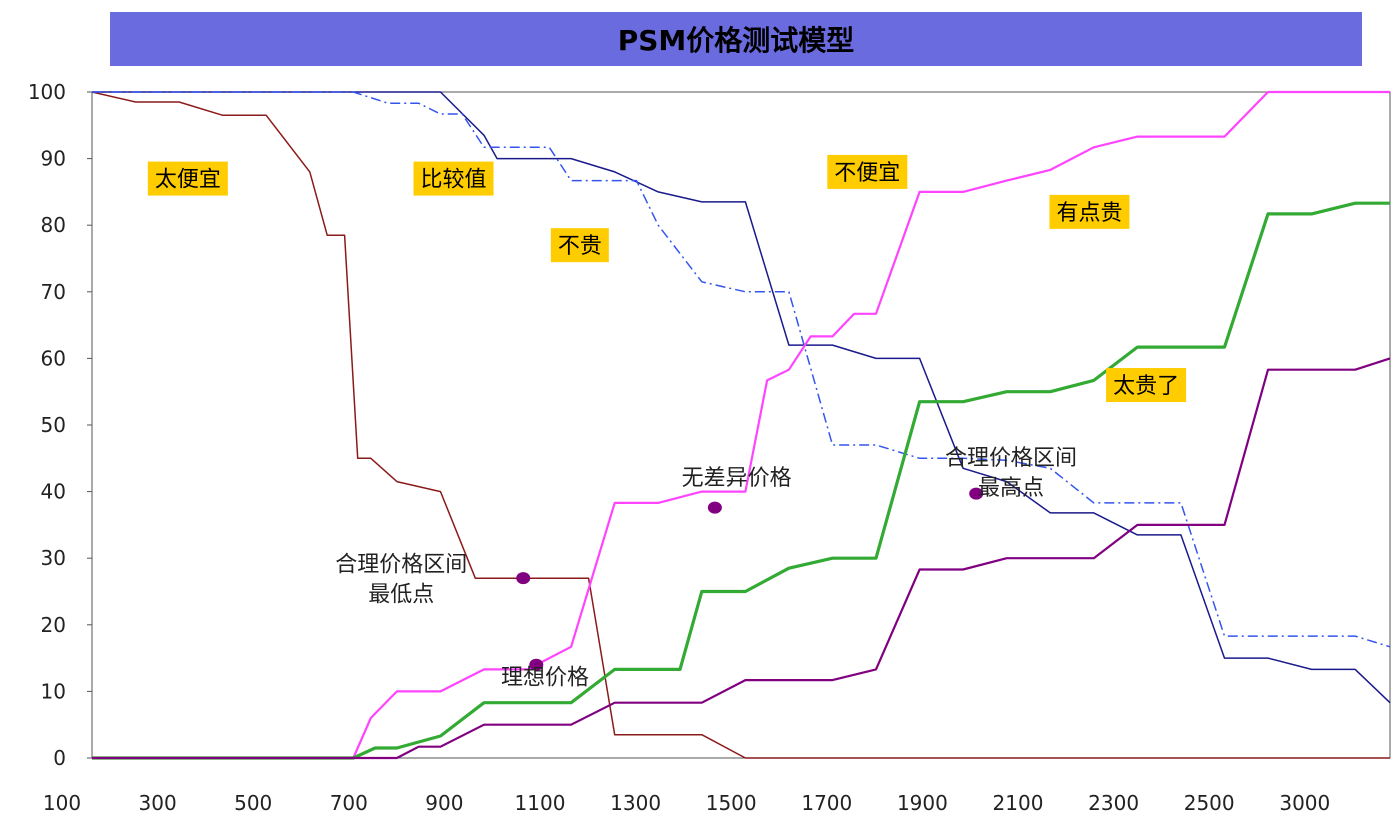 The height and width of the screenshot is (821, 1397). What do you see at coordinates (53, 625) in the screenshot?
I see `y-tick-label: 20` at bounding box center [53, 625].